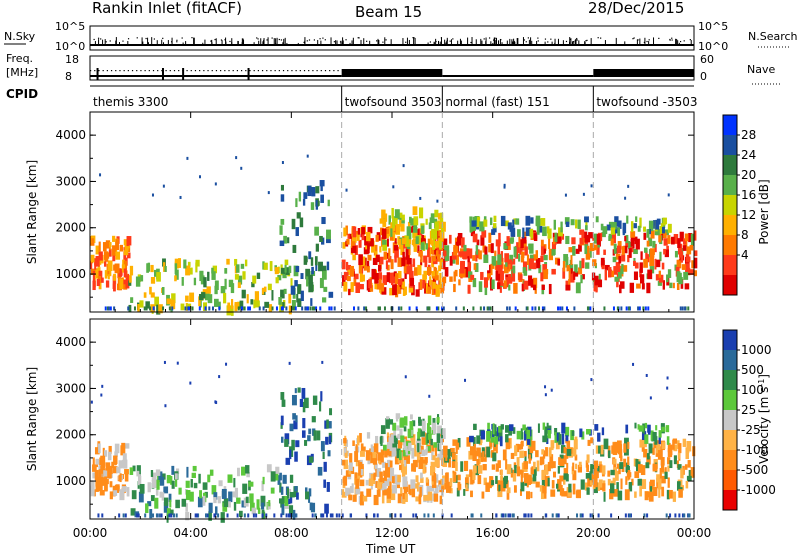 This screenshot has height=554, width=800. What do you see at coordinates (745, 255) in the screenshot?
I see `colorbar-tick-label: 4` at bounding box center [745, 255].